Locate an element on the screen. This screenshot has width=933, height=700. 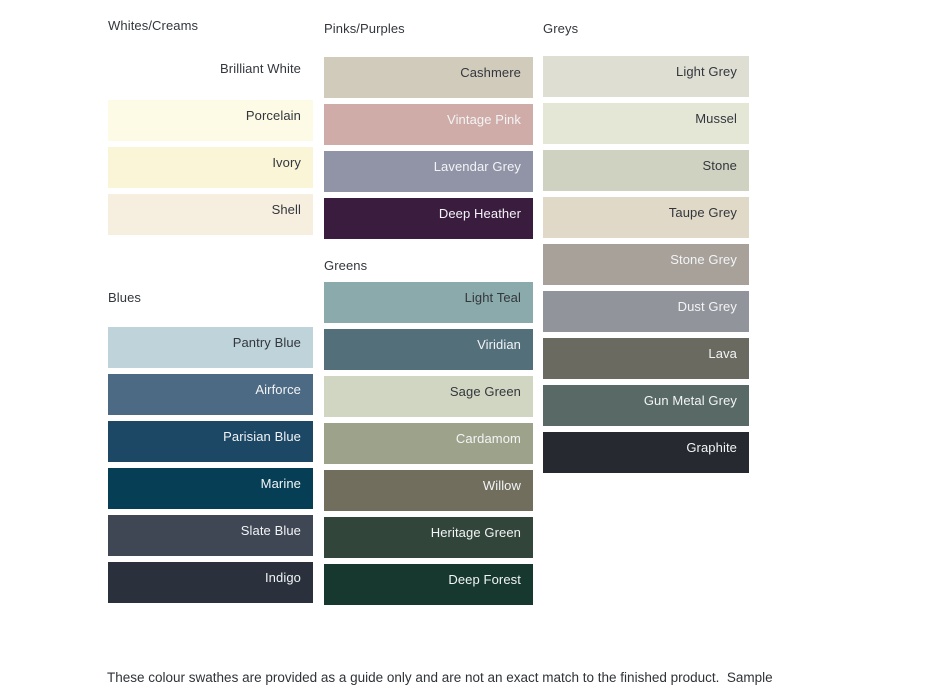
swatch-label-heritage-green: Heritage Green is located at coordinates (475, 532).